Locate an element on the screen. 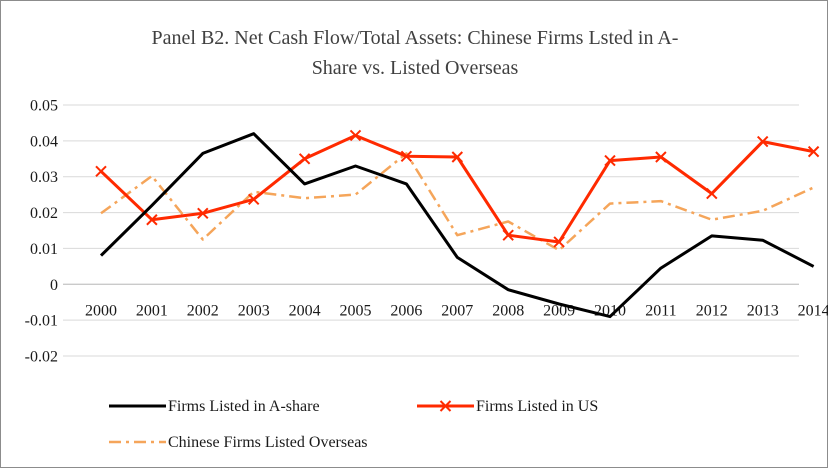 The width and height of the screenshot is (828, 474). y-tick-label: 0.02 is located at coordinates (44, 213).